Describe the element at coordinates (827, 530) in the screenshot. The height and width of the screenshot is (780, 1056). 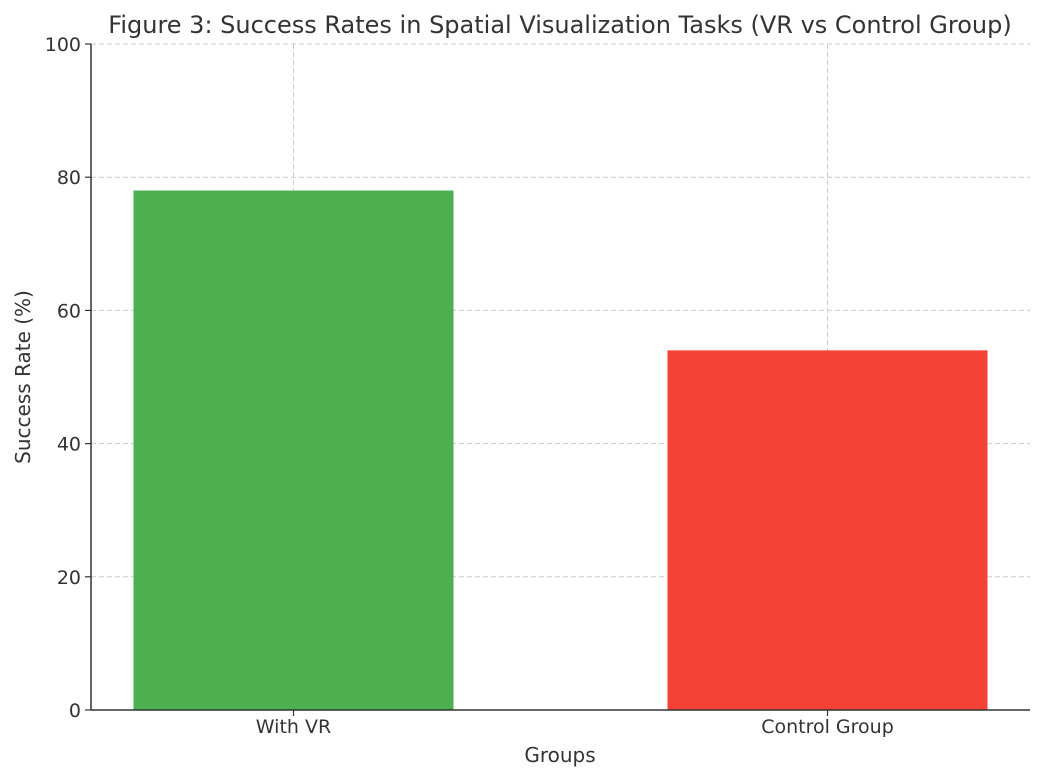
I see `bar` at that location.